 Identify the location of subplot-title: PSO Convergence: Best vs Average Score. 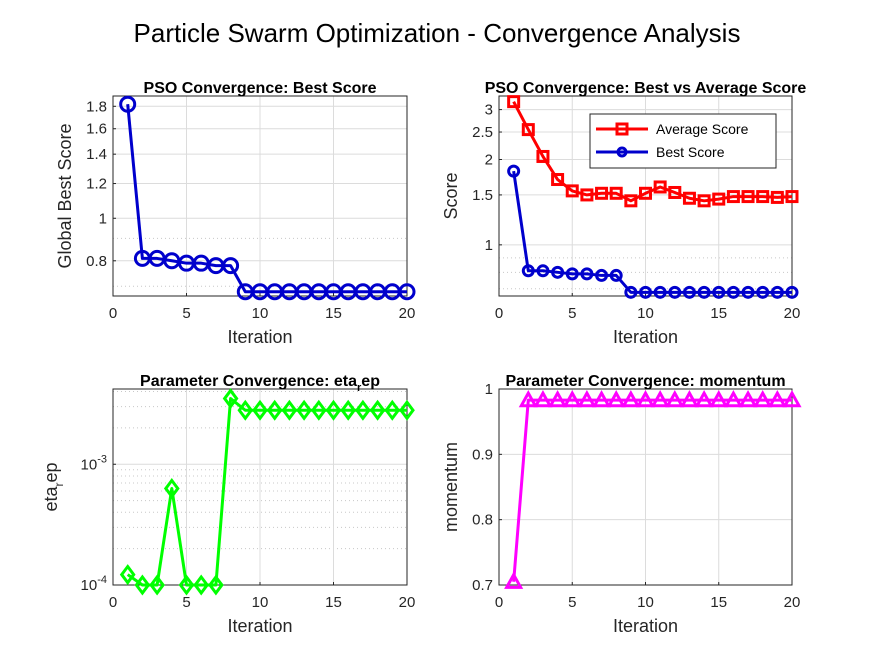
(646, 88).